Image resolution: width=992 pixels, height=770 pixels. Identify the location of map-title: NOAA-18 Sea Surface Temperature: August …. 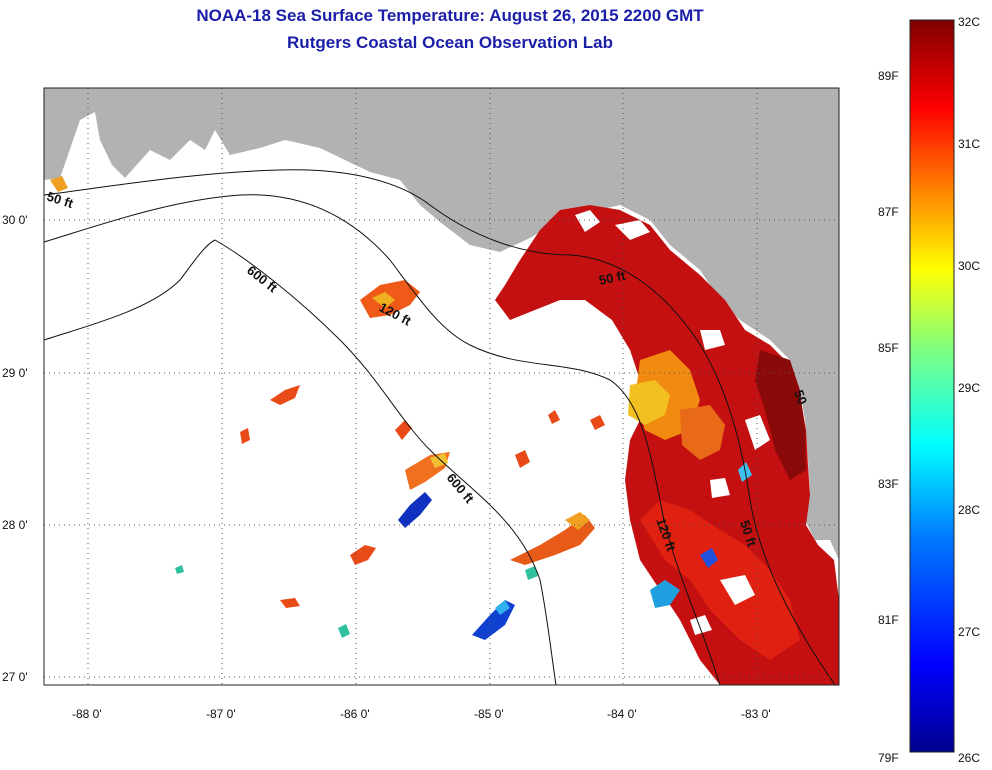
(450, 15).